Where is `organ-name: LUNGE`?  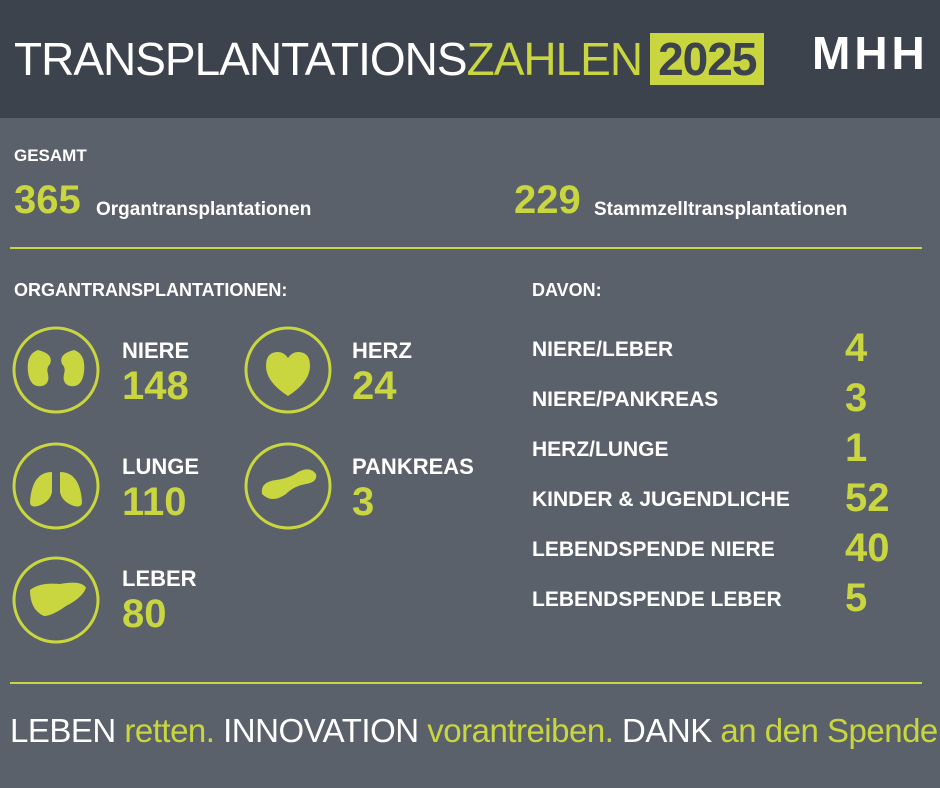 organ-name: LUNGE is located at coordinates (160, 466).